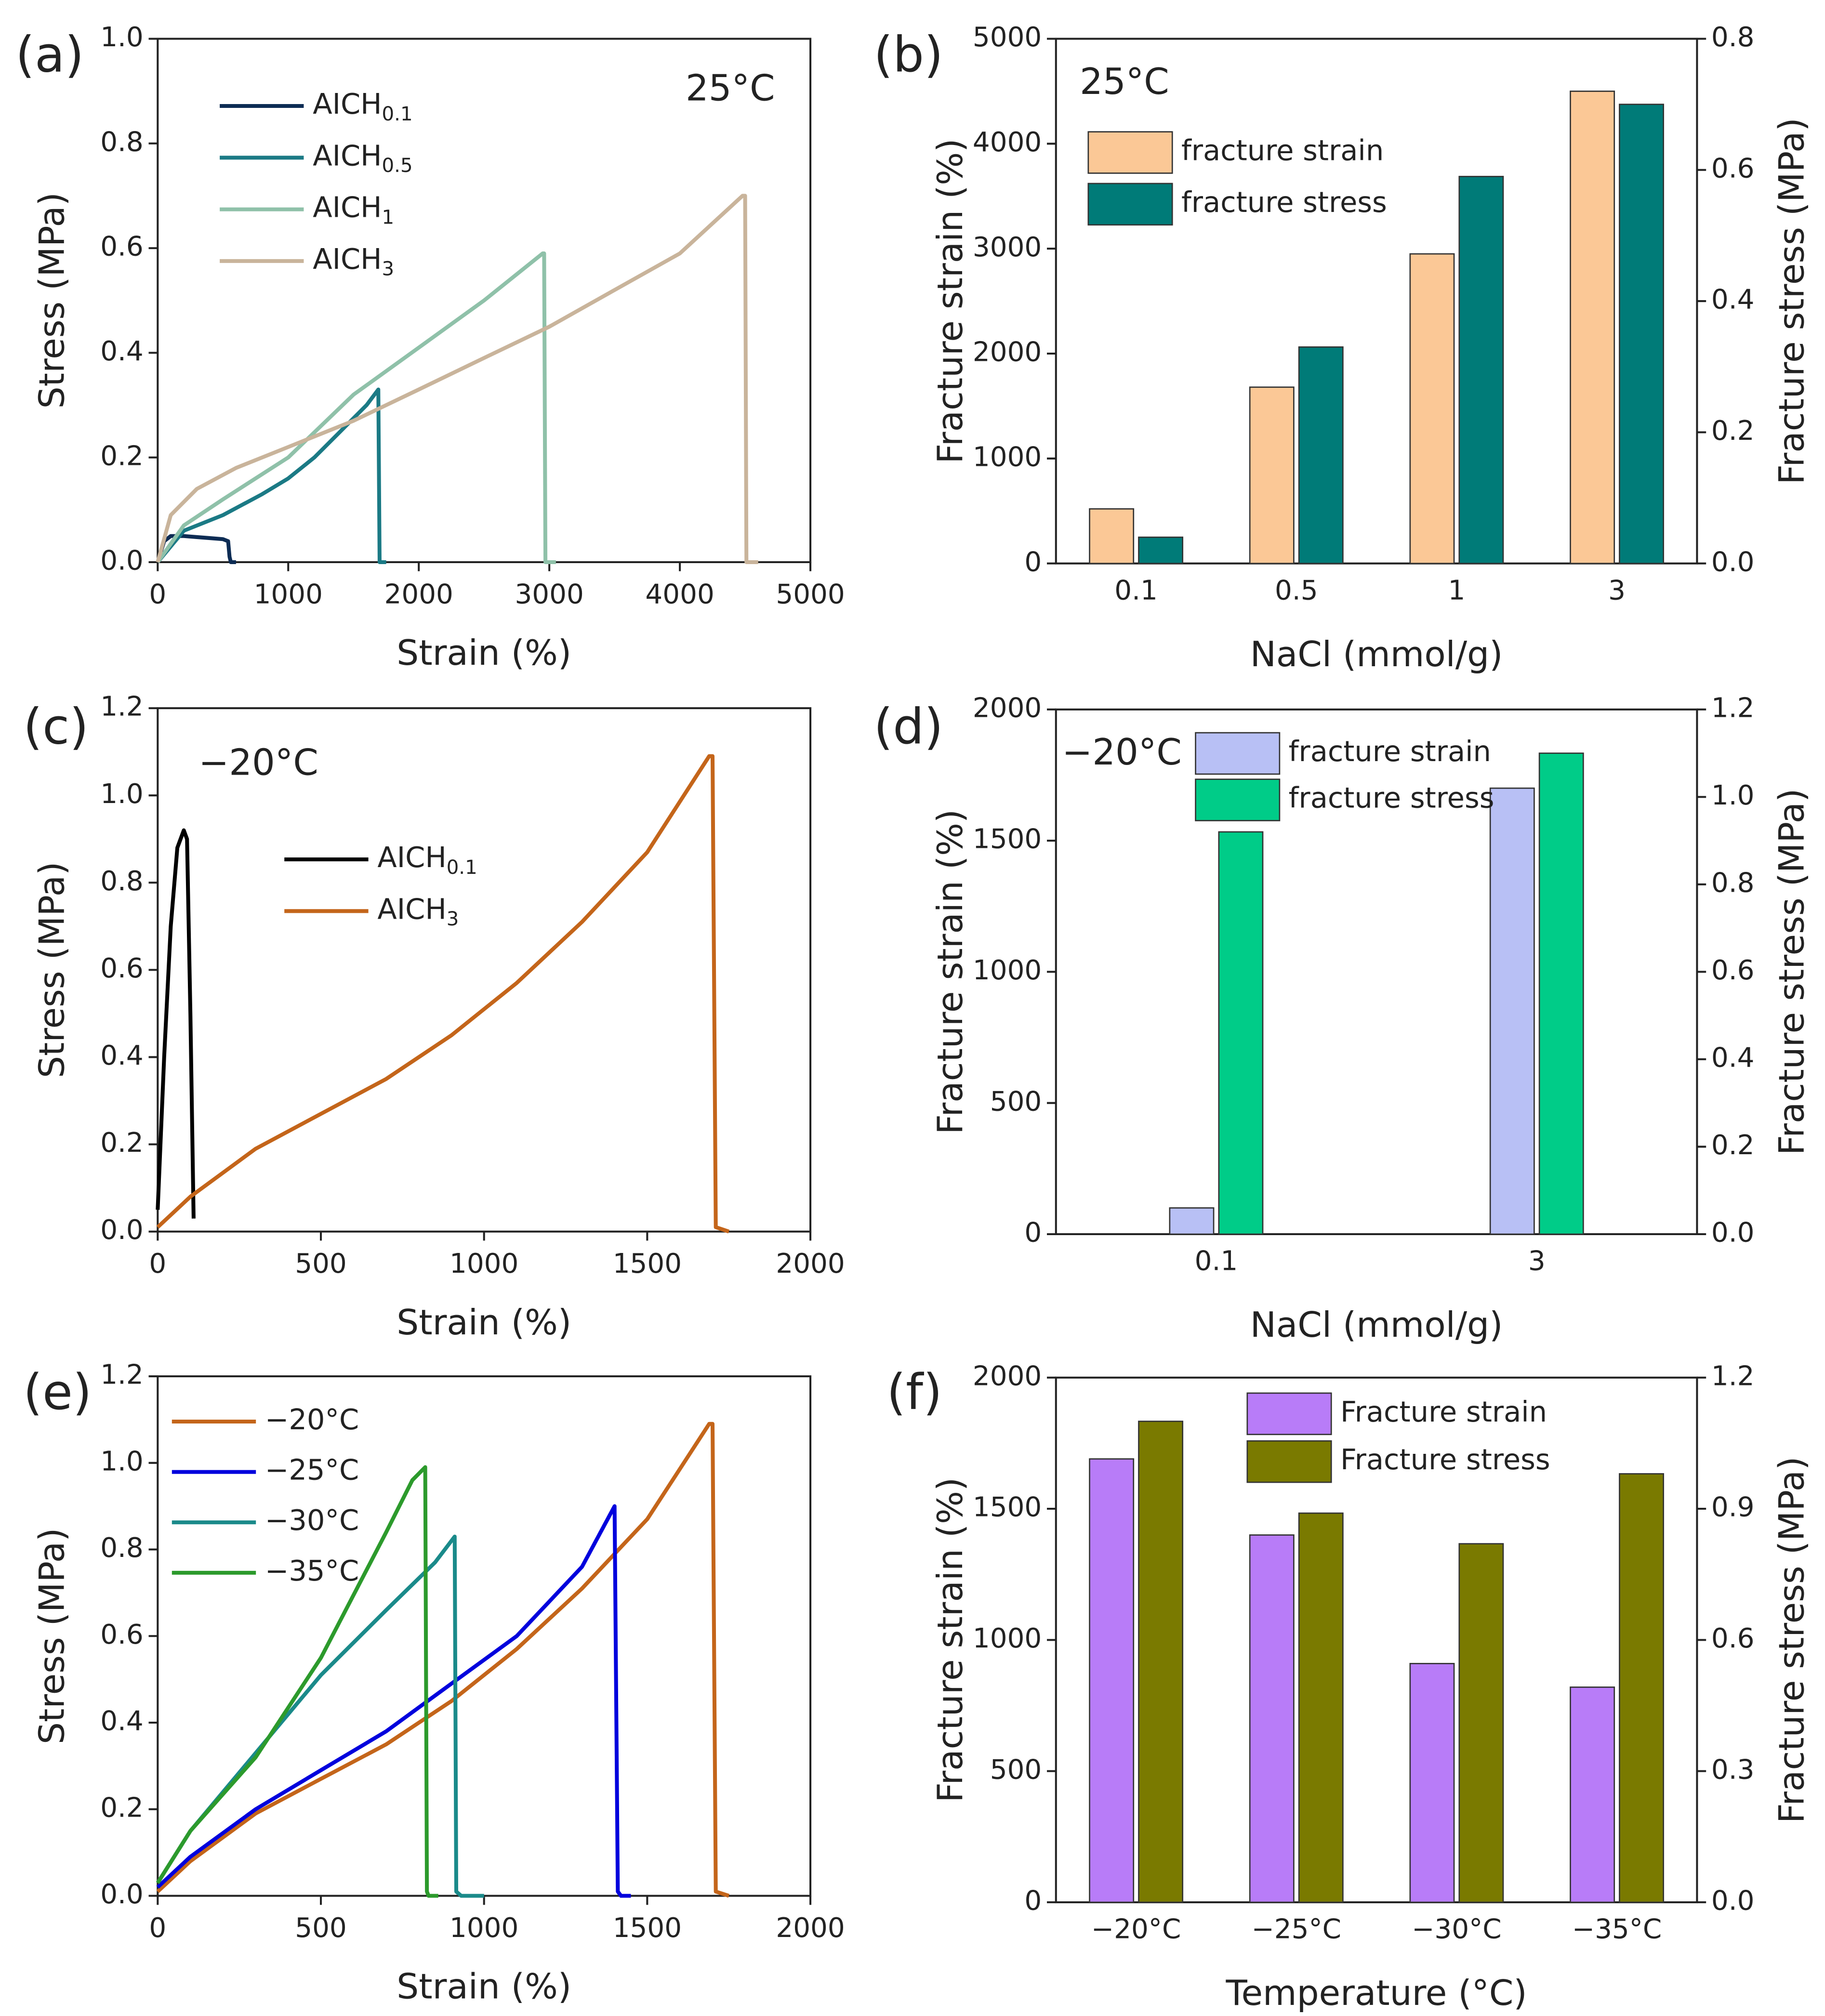 The width and height of the screenshot is (1825, 2016). Describe the element at coordinates (1443, 1412) in the screenshot. I see `legend-name: Fracture strain` at that location.